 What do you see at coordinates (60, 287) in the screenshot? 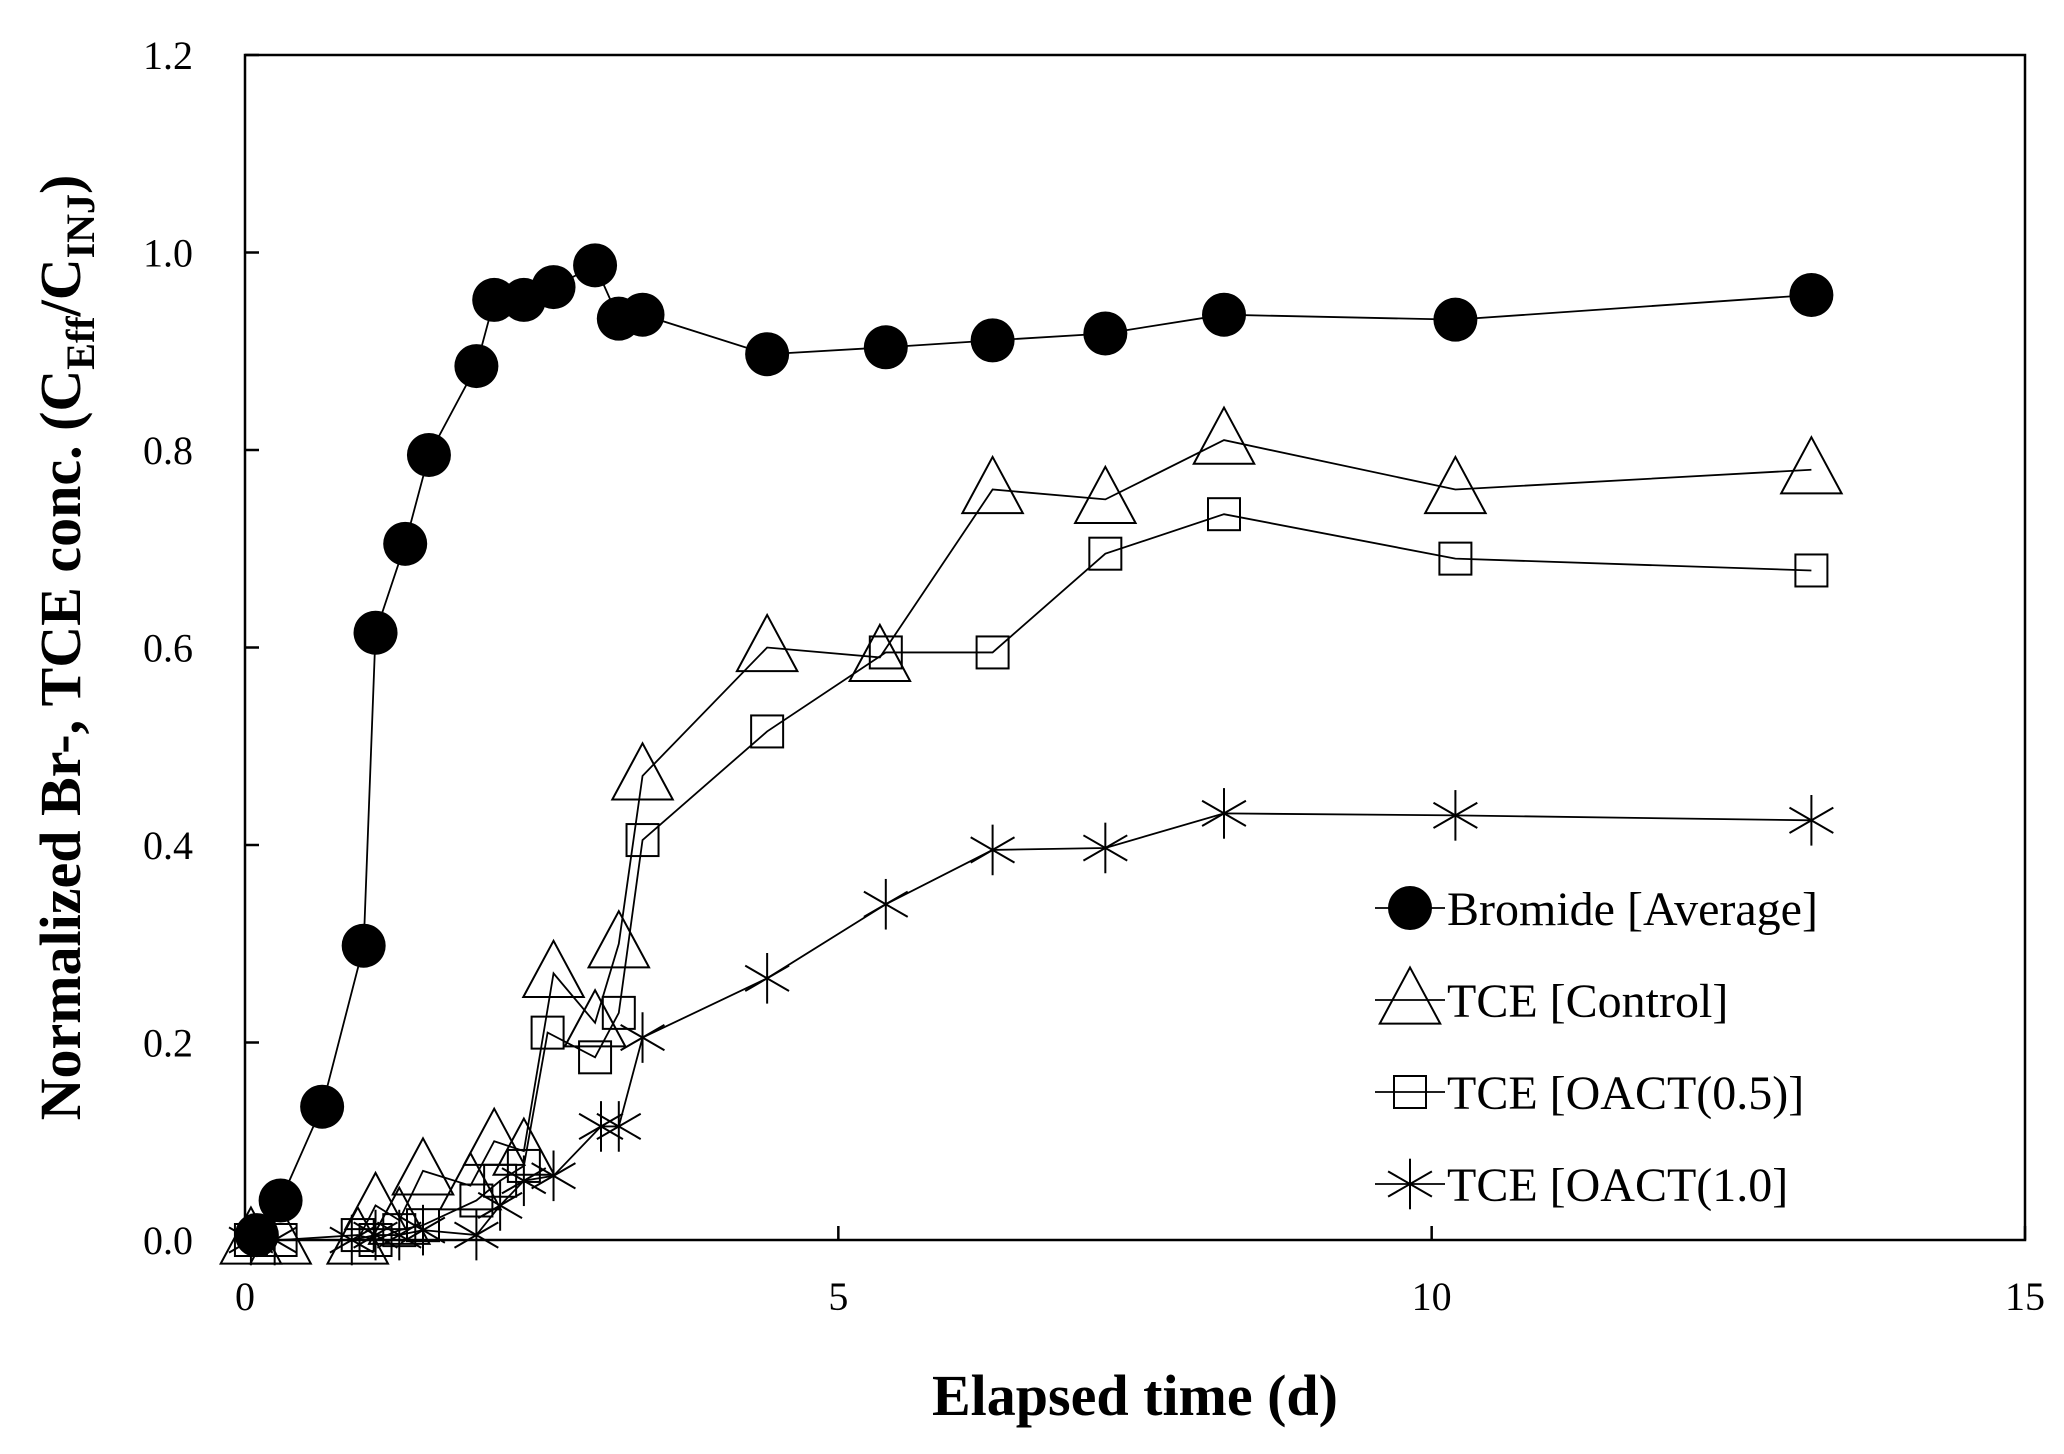
I see `y-axis-title-slash: /C` at bounding box center [60, 287].